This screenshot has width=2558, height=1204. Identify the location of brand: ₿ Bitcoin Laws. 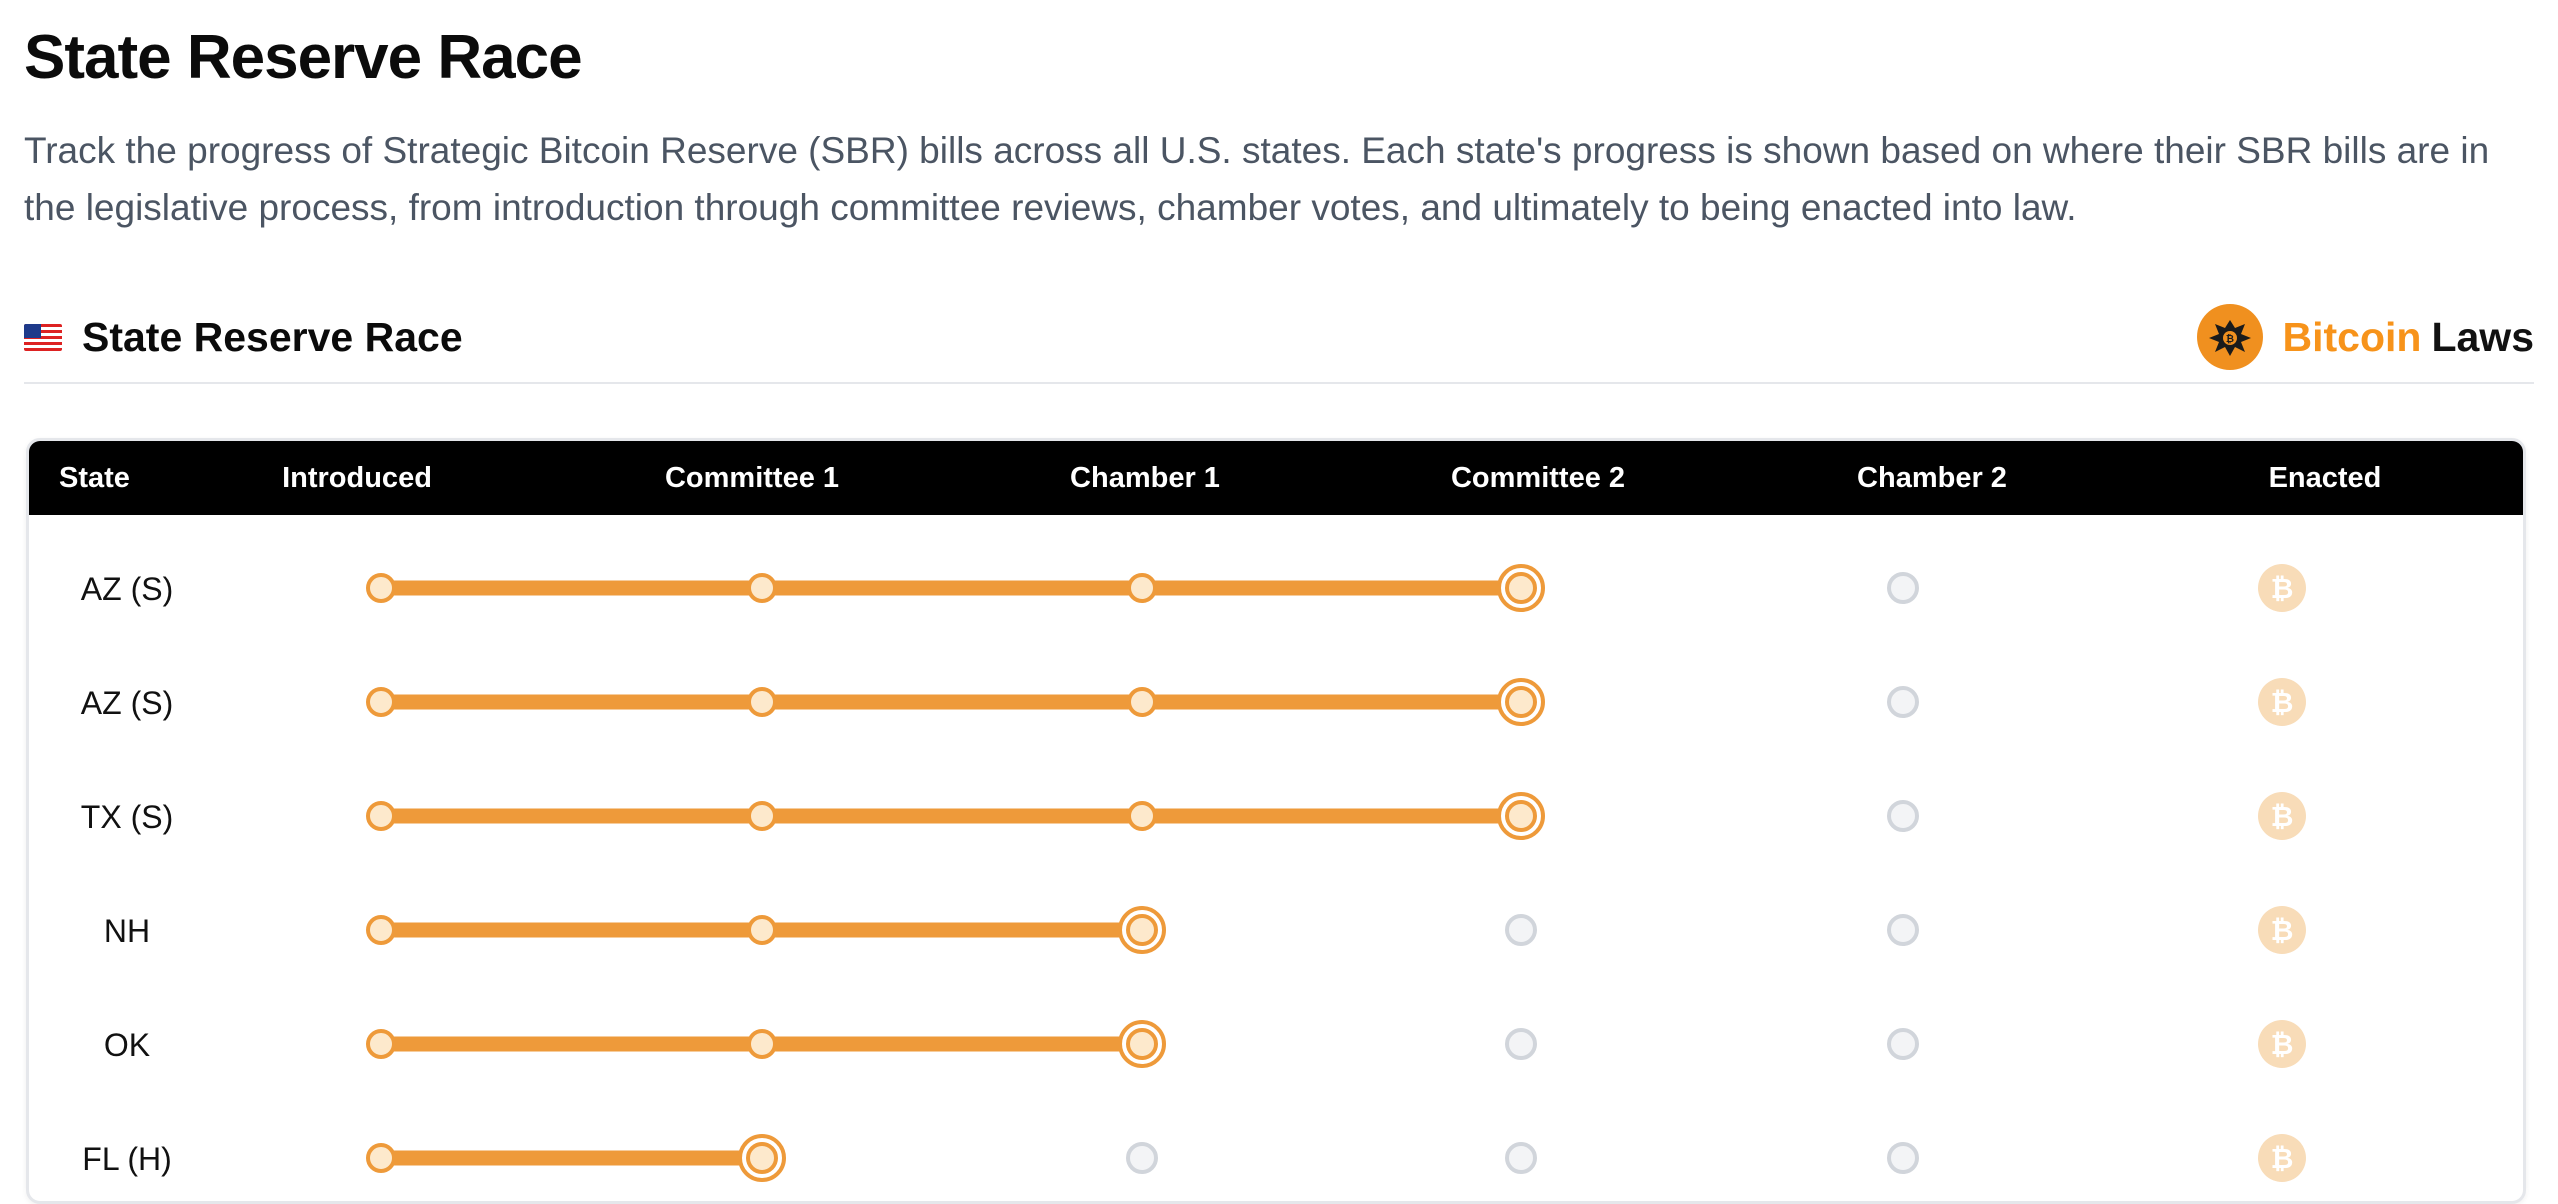
(2365, 337).